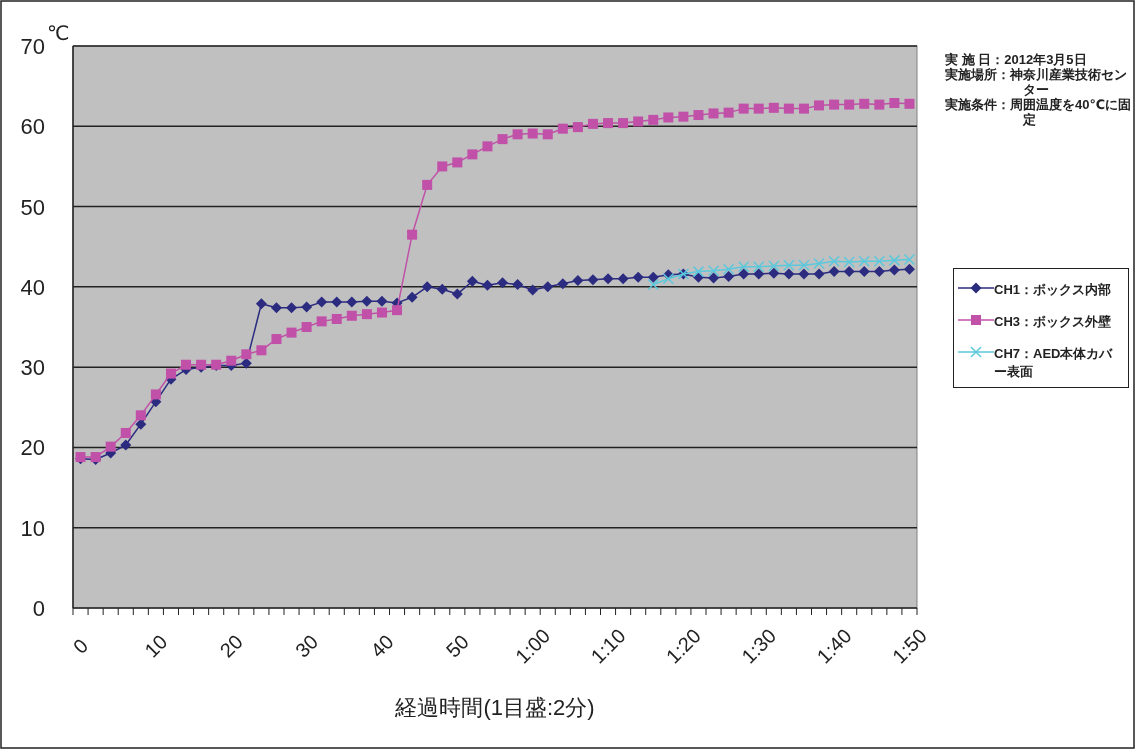  I want to click on legend-label: CH7：AED本体カバー表面, so click(1054, 363).